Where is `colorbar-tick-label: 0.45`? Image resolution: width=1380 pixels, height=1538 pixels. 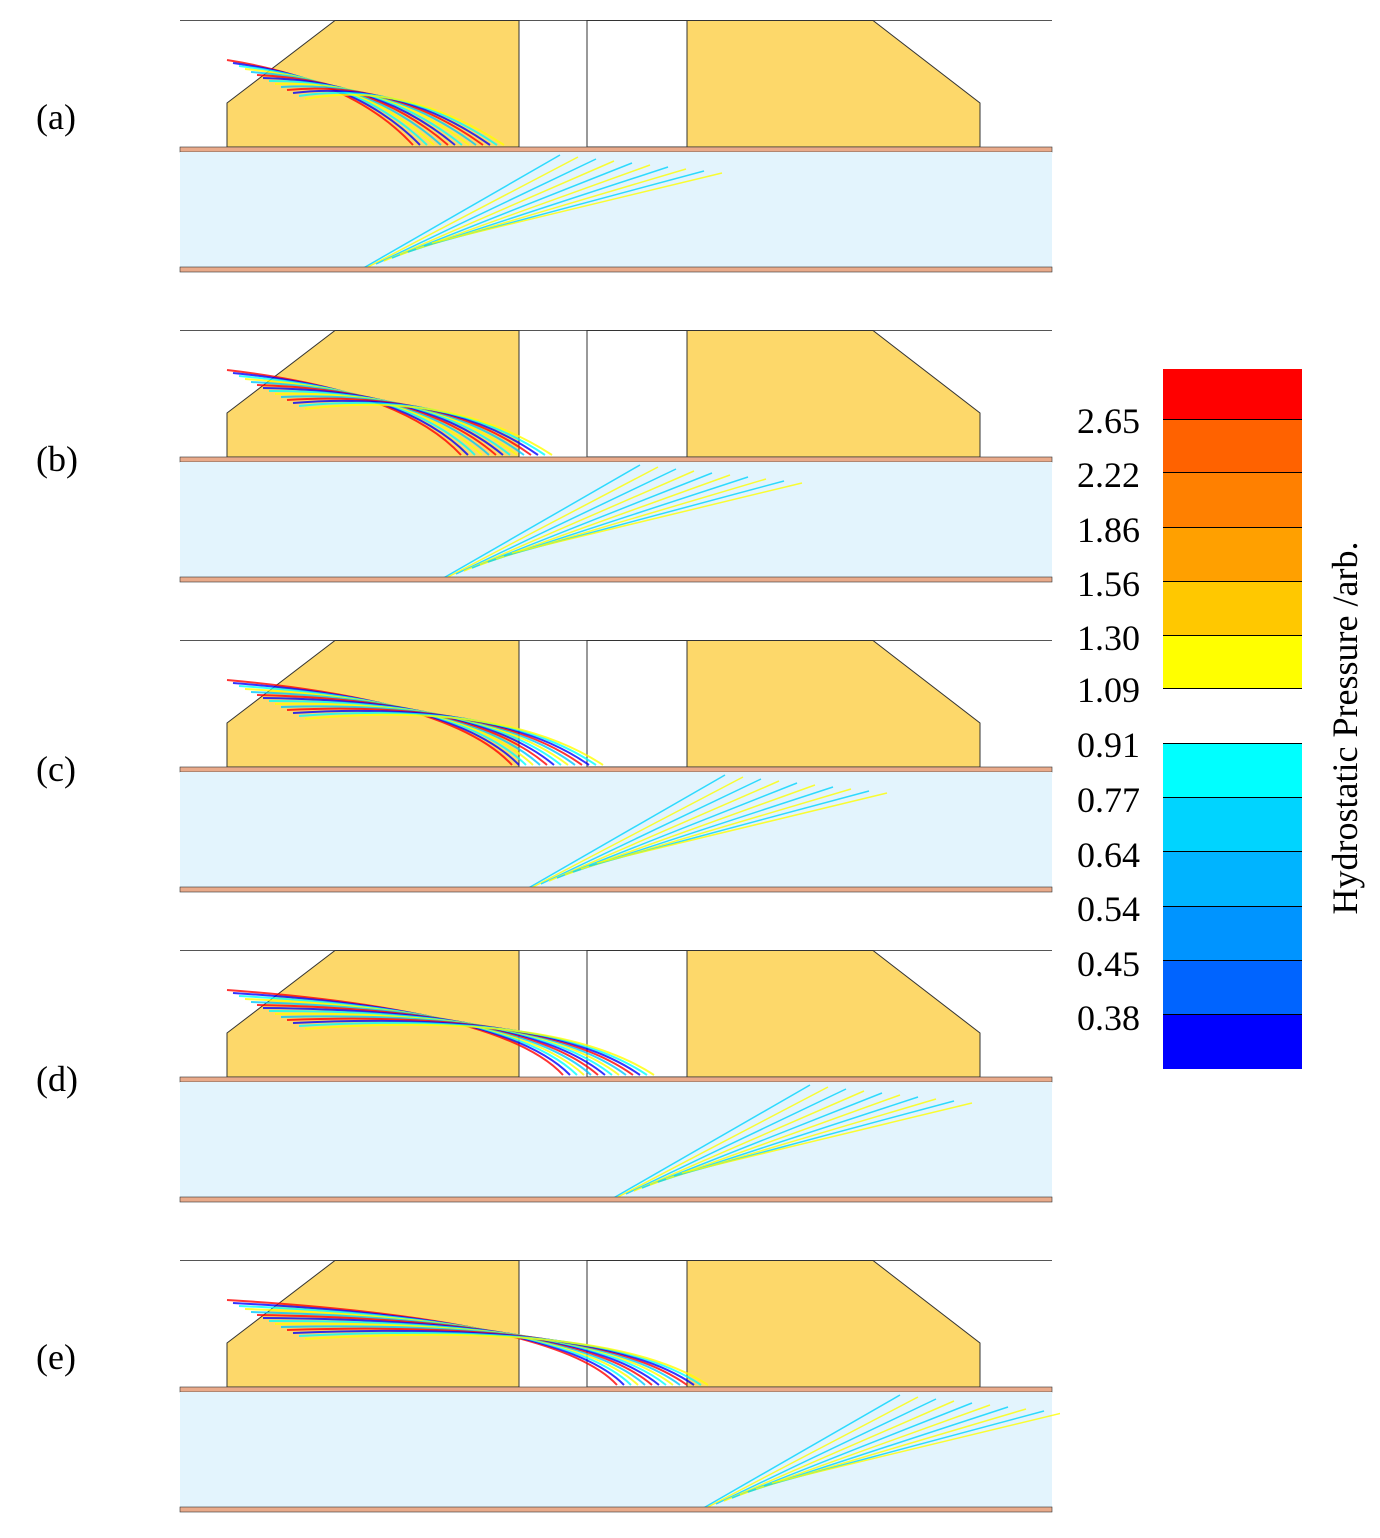 colorbar-tick-label: 0.45 is located at coordinates (1108, 964).